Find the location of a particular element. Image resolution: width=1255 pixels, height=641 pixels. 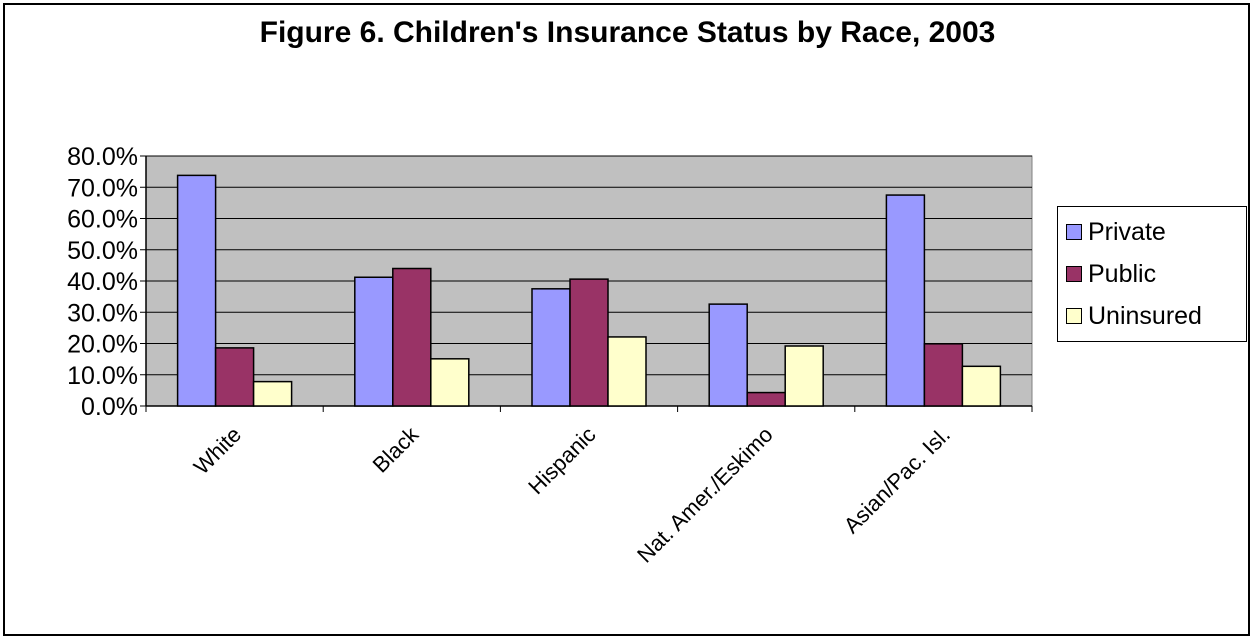

y-tick-label: 40.0% is located at coordinates (102, 282).